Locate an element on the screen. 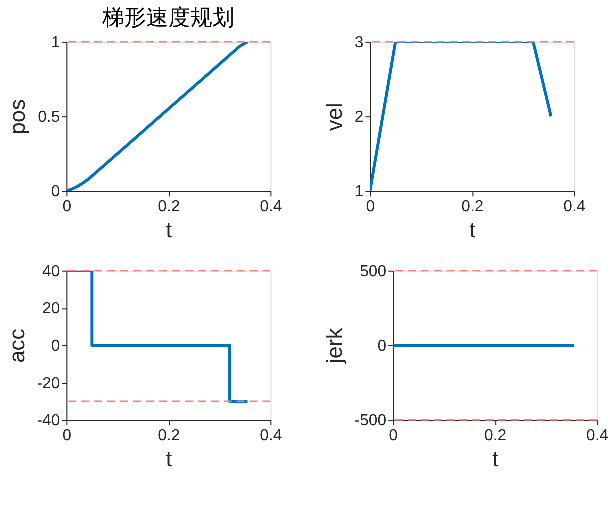 Image resolution: width=614 pixels, height=512 pixels. y-tick-label: -20 is located at coordinates (48, 383).